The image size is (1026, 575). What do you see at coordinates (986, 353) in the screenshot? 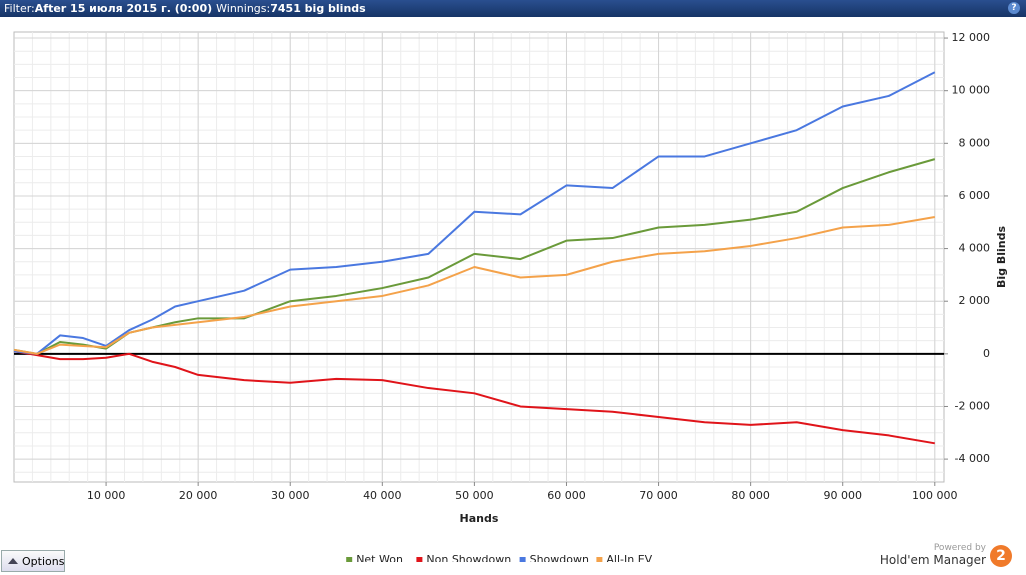
I see `y-tick-label: 0` at bounding box center [986, 353].